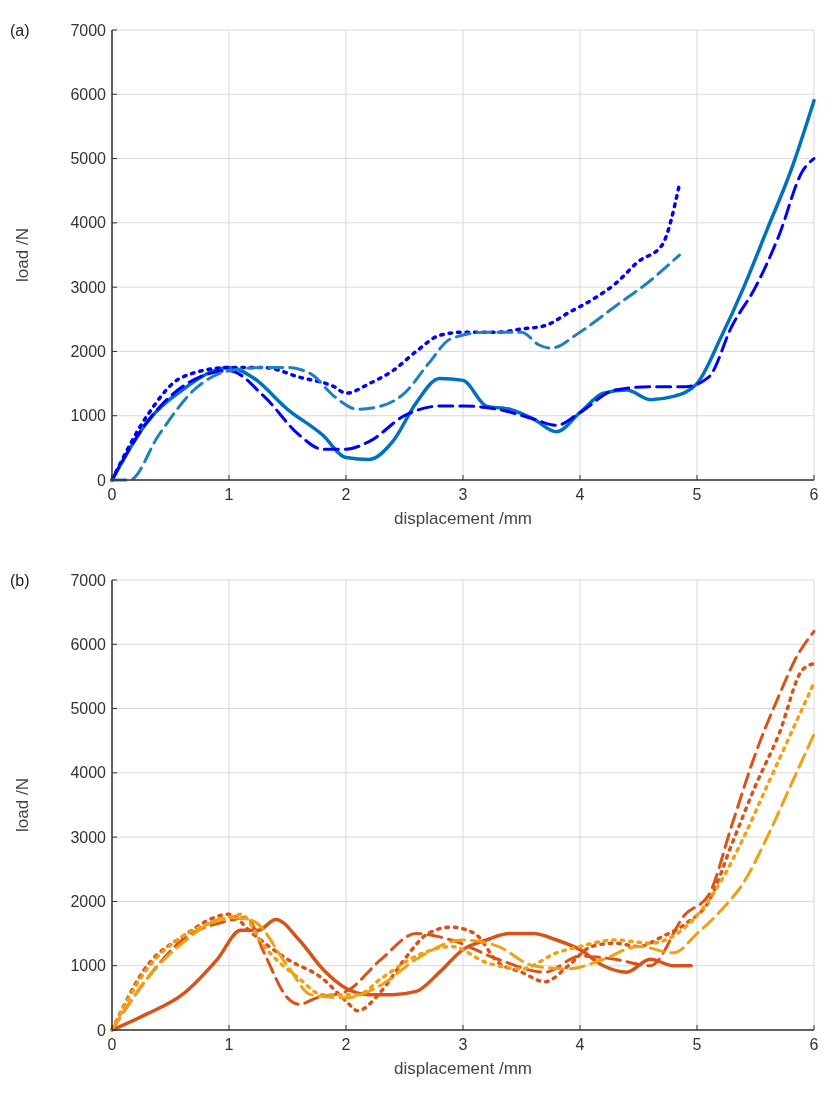 Image resolution: width=838 pixels, height=1100 pixels. What do you see at coordinates (20, 30) in the screenshot?
I see `chart-title: (a)` at bounding box center [20, 30].